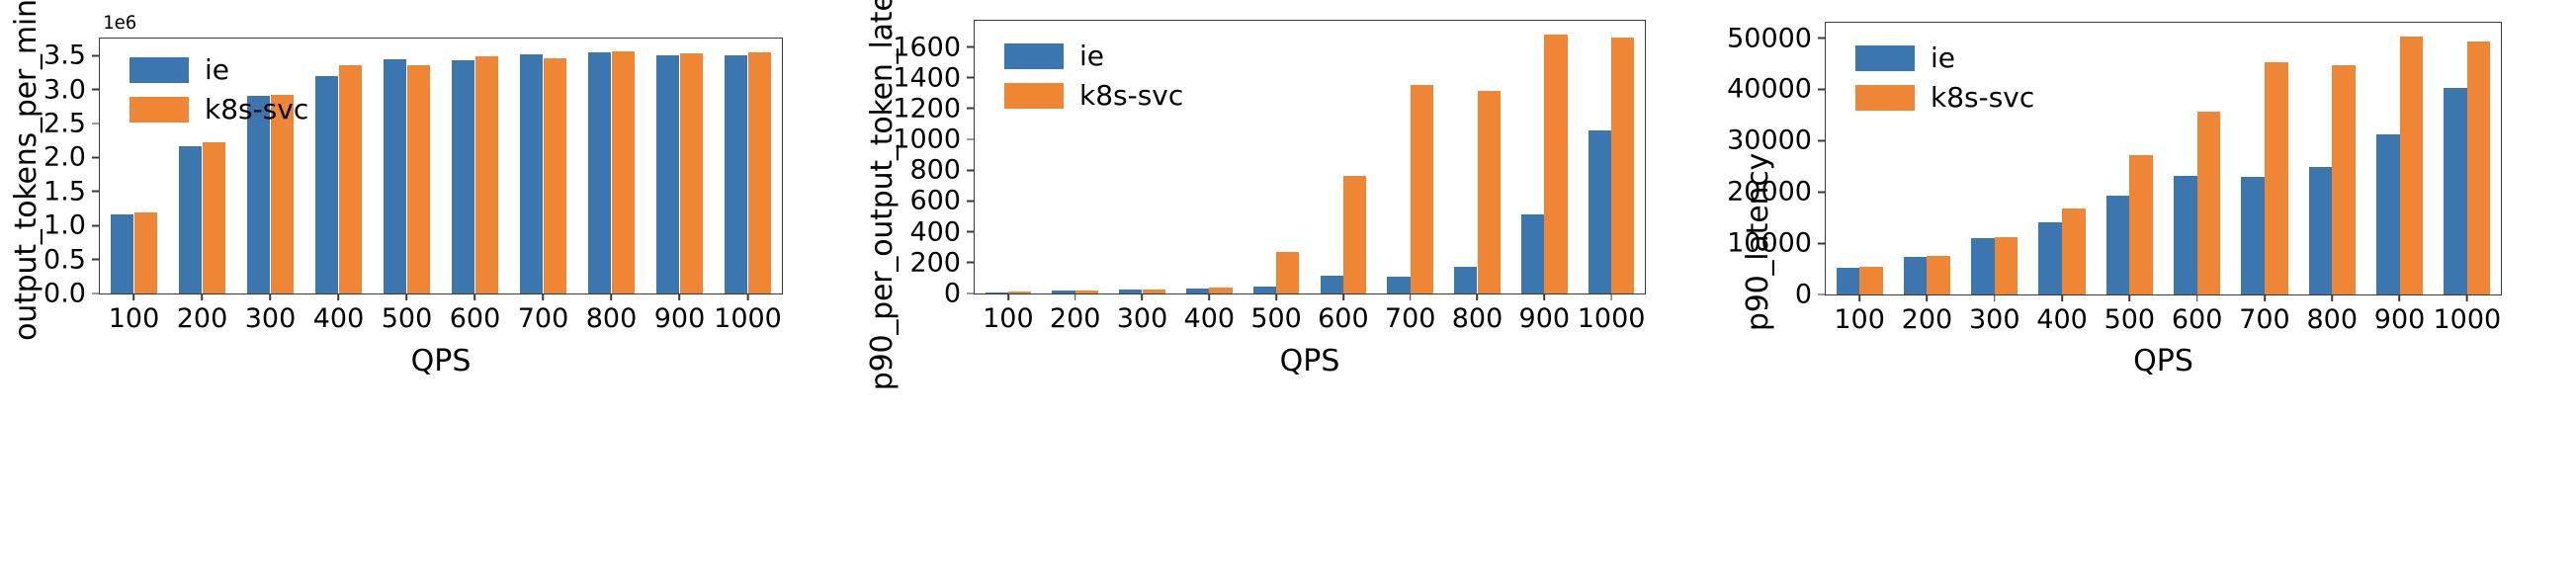 Image resolution: width=2576 pixels, height=585 pixels. Describe the element at coordinates (1769, 140) in the screenshot. I see `y-tick-label: 30000` at that location.